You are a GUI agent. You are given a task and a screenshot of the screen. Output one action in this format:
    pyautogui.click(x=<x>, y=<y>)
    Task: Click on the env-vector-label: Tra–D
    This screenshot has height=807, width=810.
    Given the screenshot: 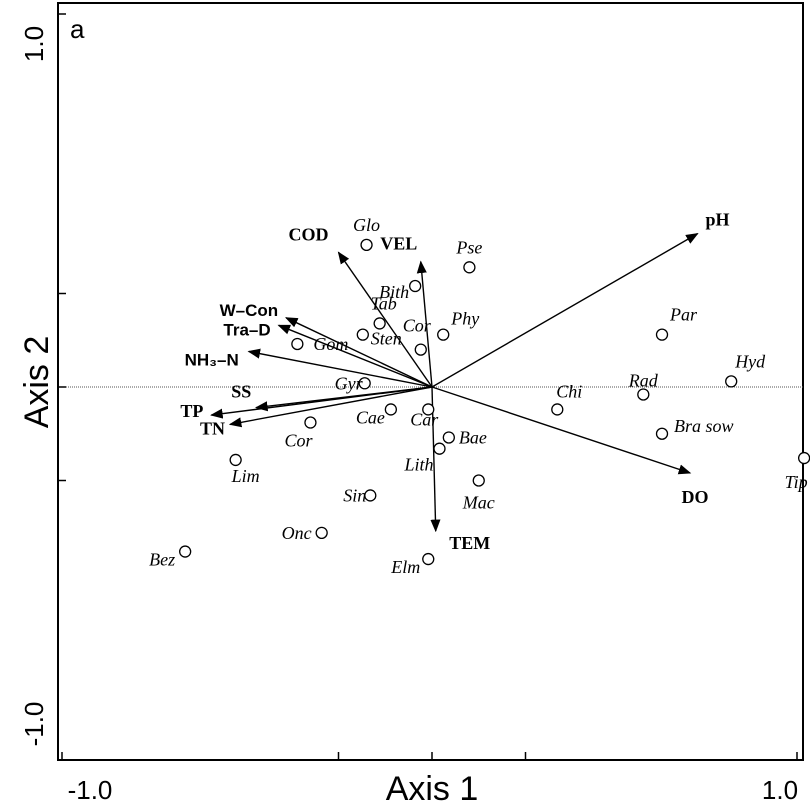 What is the action you would take?
    pyautogui.click(x=246, y=329)
    